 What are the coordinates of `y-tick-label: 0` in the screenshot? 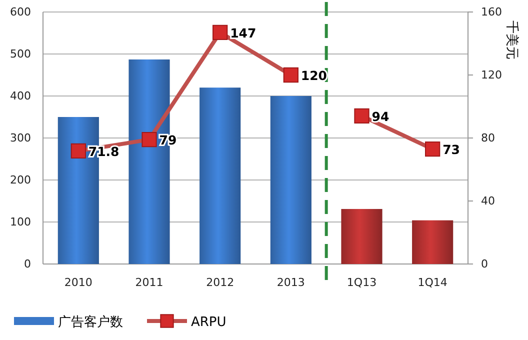 It's located at (27, 264).